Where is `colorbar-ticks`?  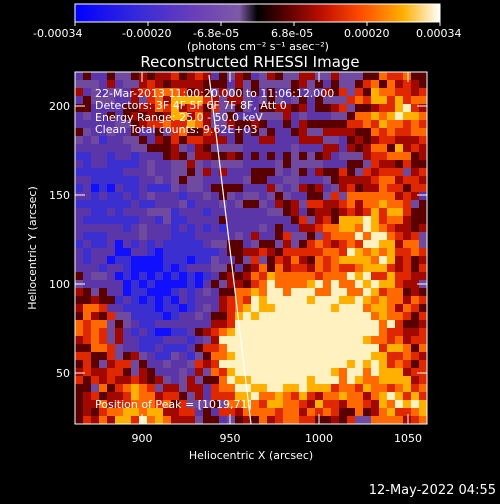
colorbar-ticks is located at coordinates (257, 24).